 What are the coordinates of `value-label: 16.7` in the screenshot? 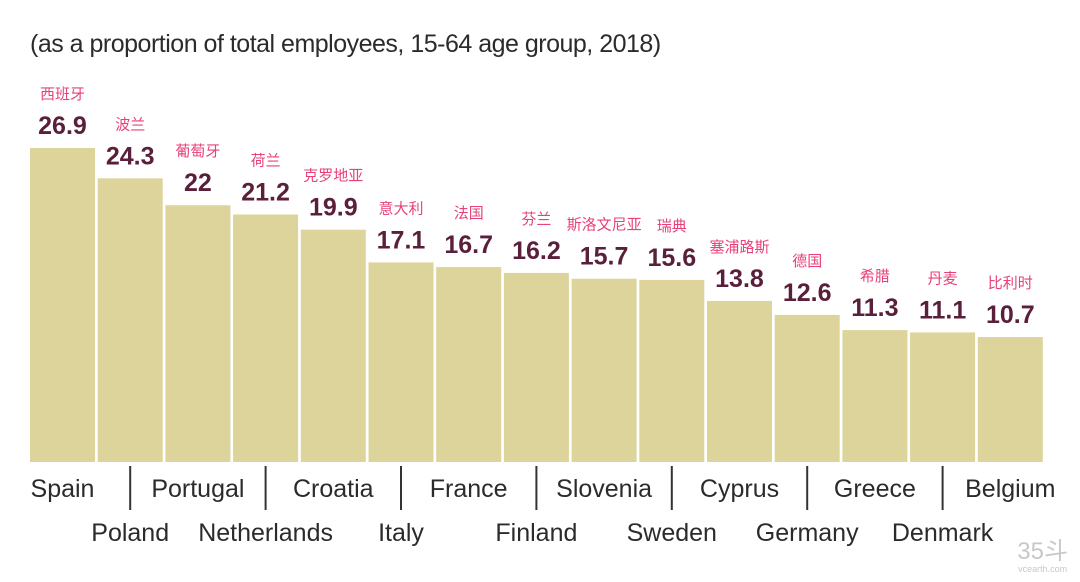 It's located at (468, 245).